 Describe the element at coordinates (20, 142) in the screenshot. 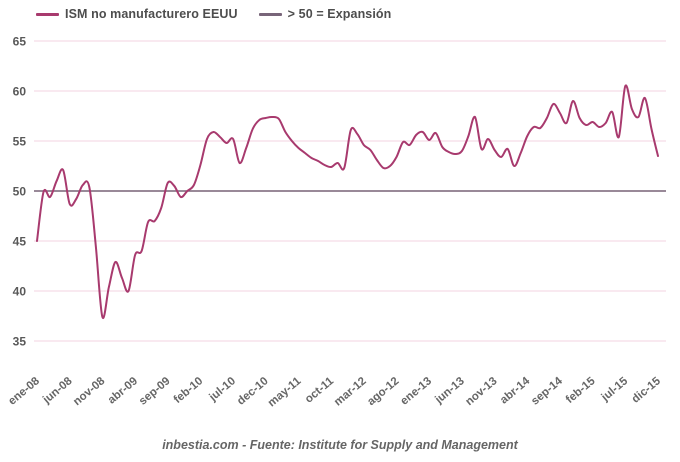

I see `svg-text: 55` at that location.